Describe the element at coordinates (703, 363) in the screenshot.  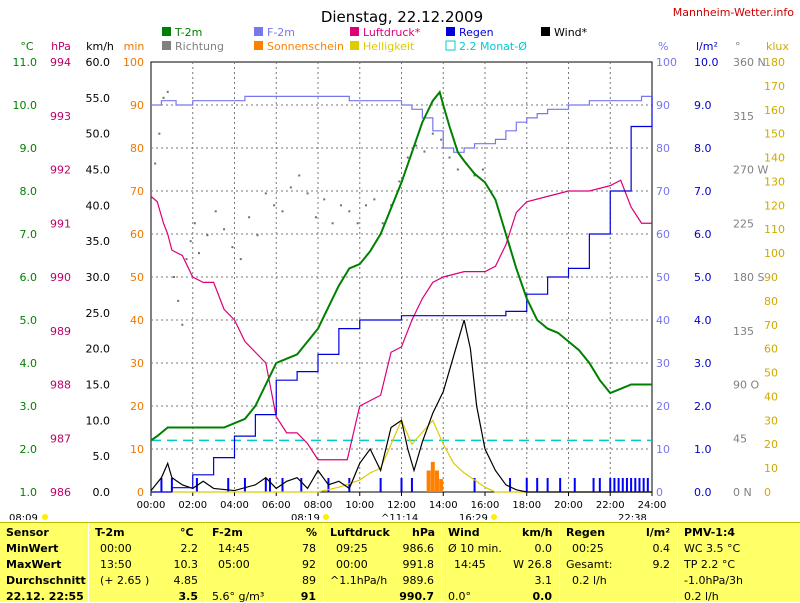
I see `tick-rain: 3.0` at that location.